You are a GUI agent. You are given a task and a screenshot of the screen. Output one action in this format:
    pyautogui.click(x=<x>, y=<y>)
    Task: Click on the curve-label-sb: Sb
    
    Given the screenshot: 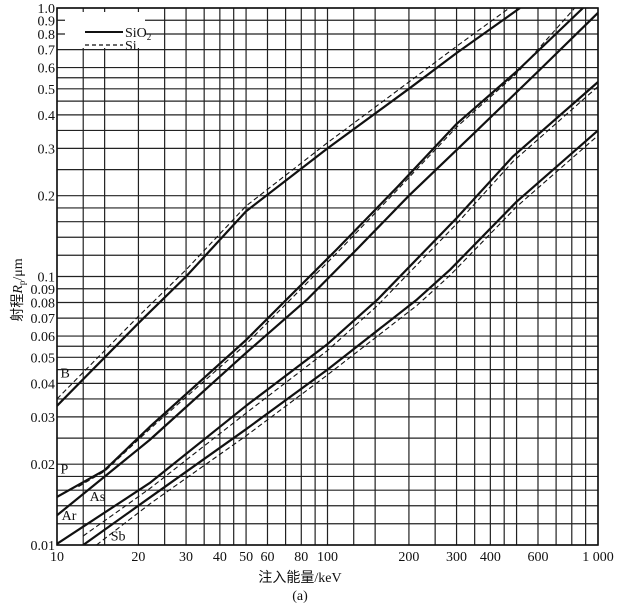 What is the action you would take?
    pyautogui.click(x=118, y=536)
    